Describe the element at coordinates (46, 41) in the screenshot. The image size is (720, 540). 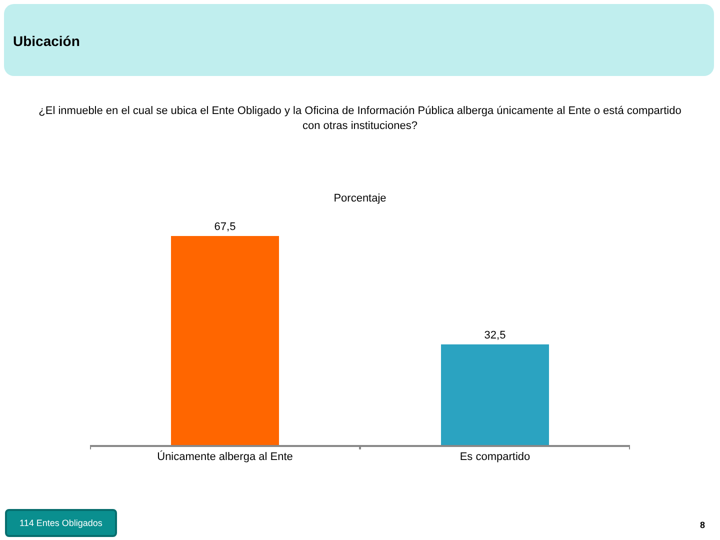
I see `chart-title: Ubicación` at that location.